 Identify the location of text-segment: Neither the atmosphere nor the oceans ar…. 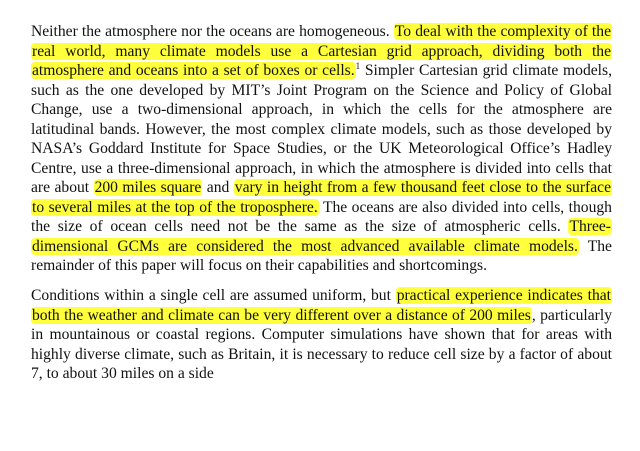
(212, 31).